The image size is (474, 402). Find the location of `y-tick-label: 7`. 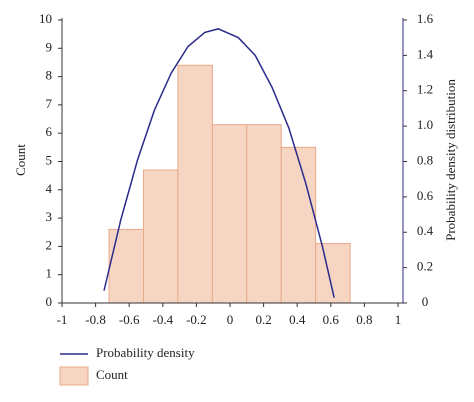

y-tick-label: 7 is located at coordinates (49, 103).